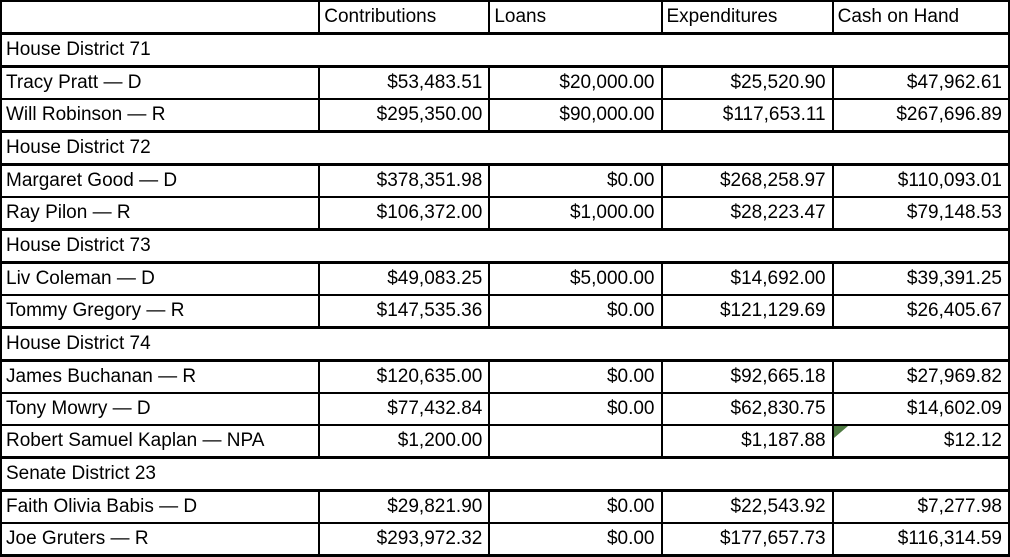  I want to click on candidate-name-cell: Will Robinson — R, so click(160, 115).